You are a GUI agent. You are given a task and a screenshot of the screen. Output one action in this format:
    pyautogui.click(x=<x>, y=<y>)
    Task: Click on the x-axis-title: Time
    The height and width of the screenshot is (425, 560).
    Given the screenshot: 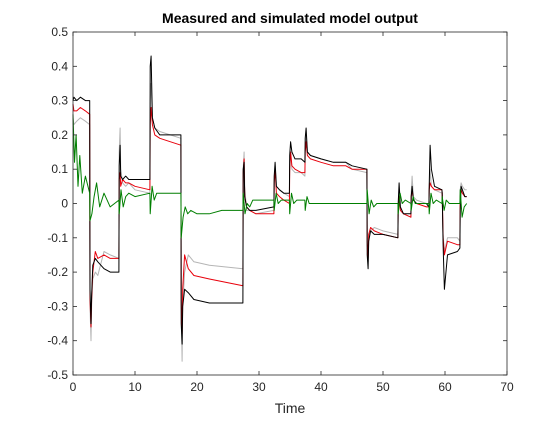 What is the action you would take?
    pyautogui.click(x=290, y=408)
    